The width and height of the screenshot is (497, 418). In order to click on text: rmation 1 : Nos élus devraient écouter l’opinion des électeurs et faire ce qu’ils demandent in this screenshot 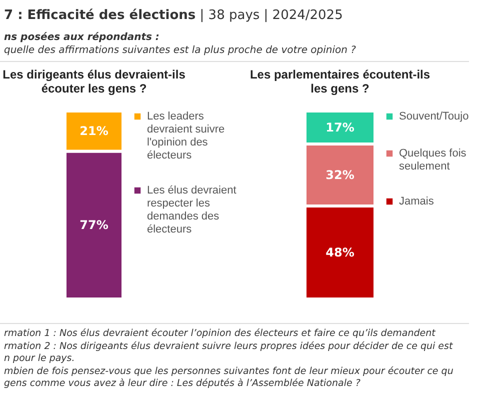, I will do `click(220, 334)`.